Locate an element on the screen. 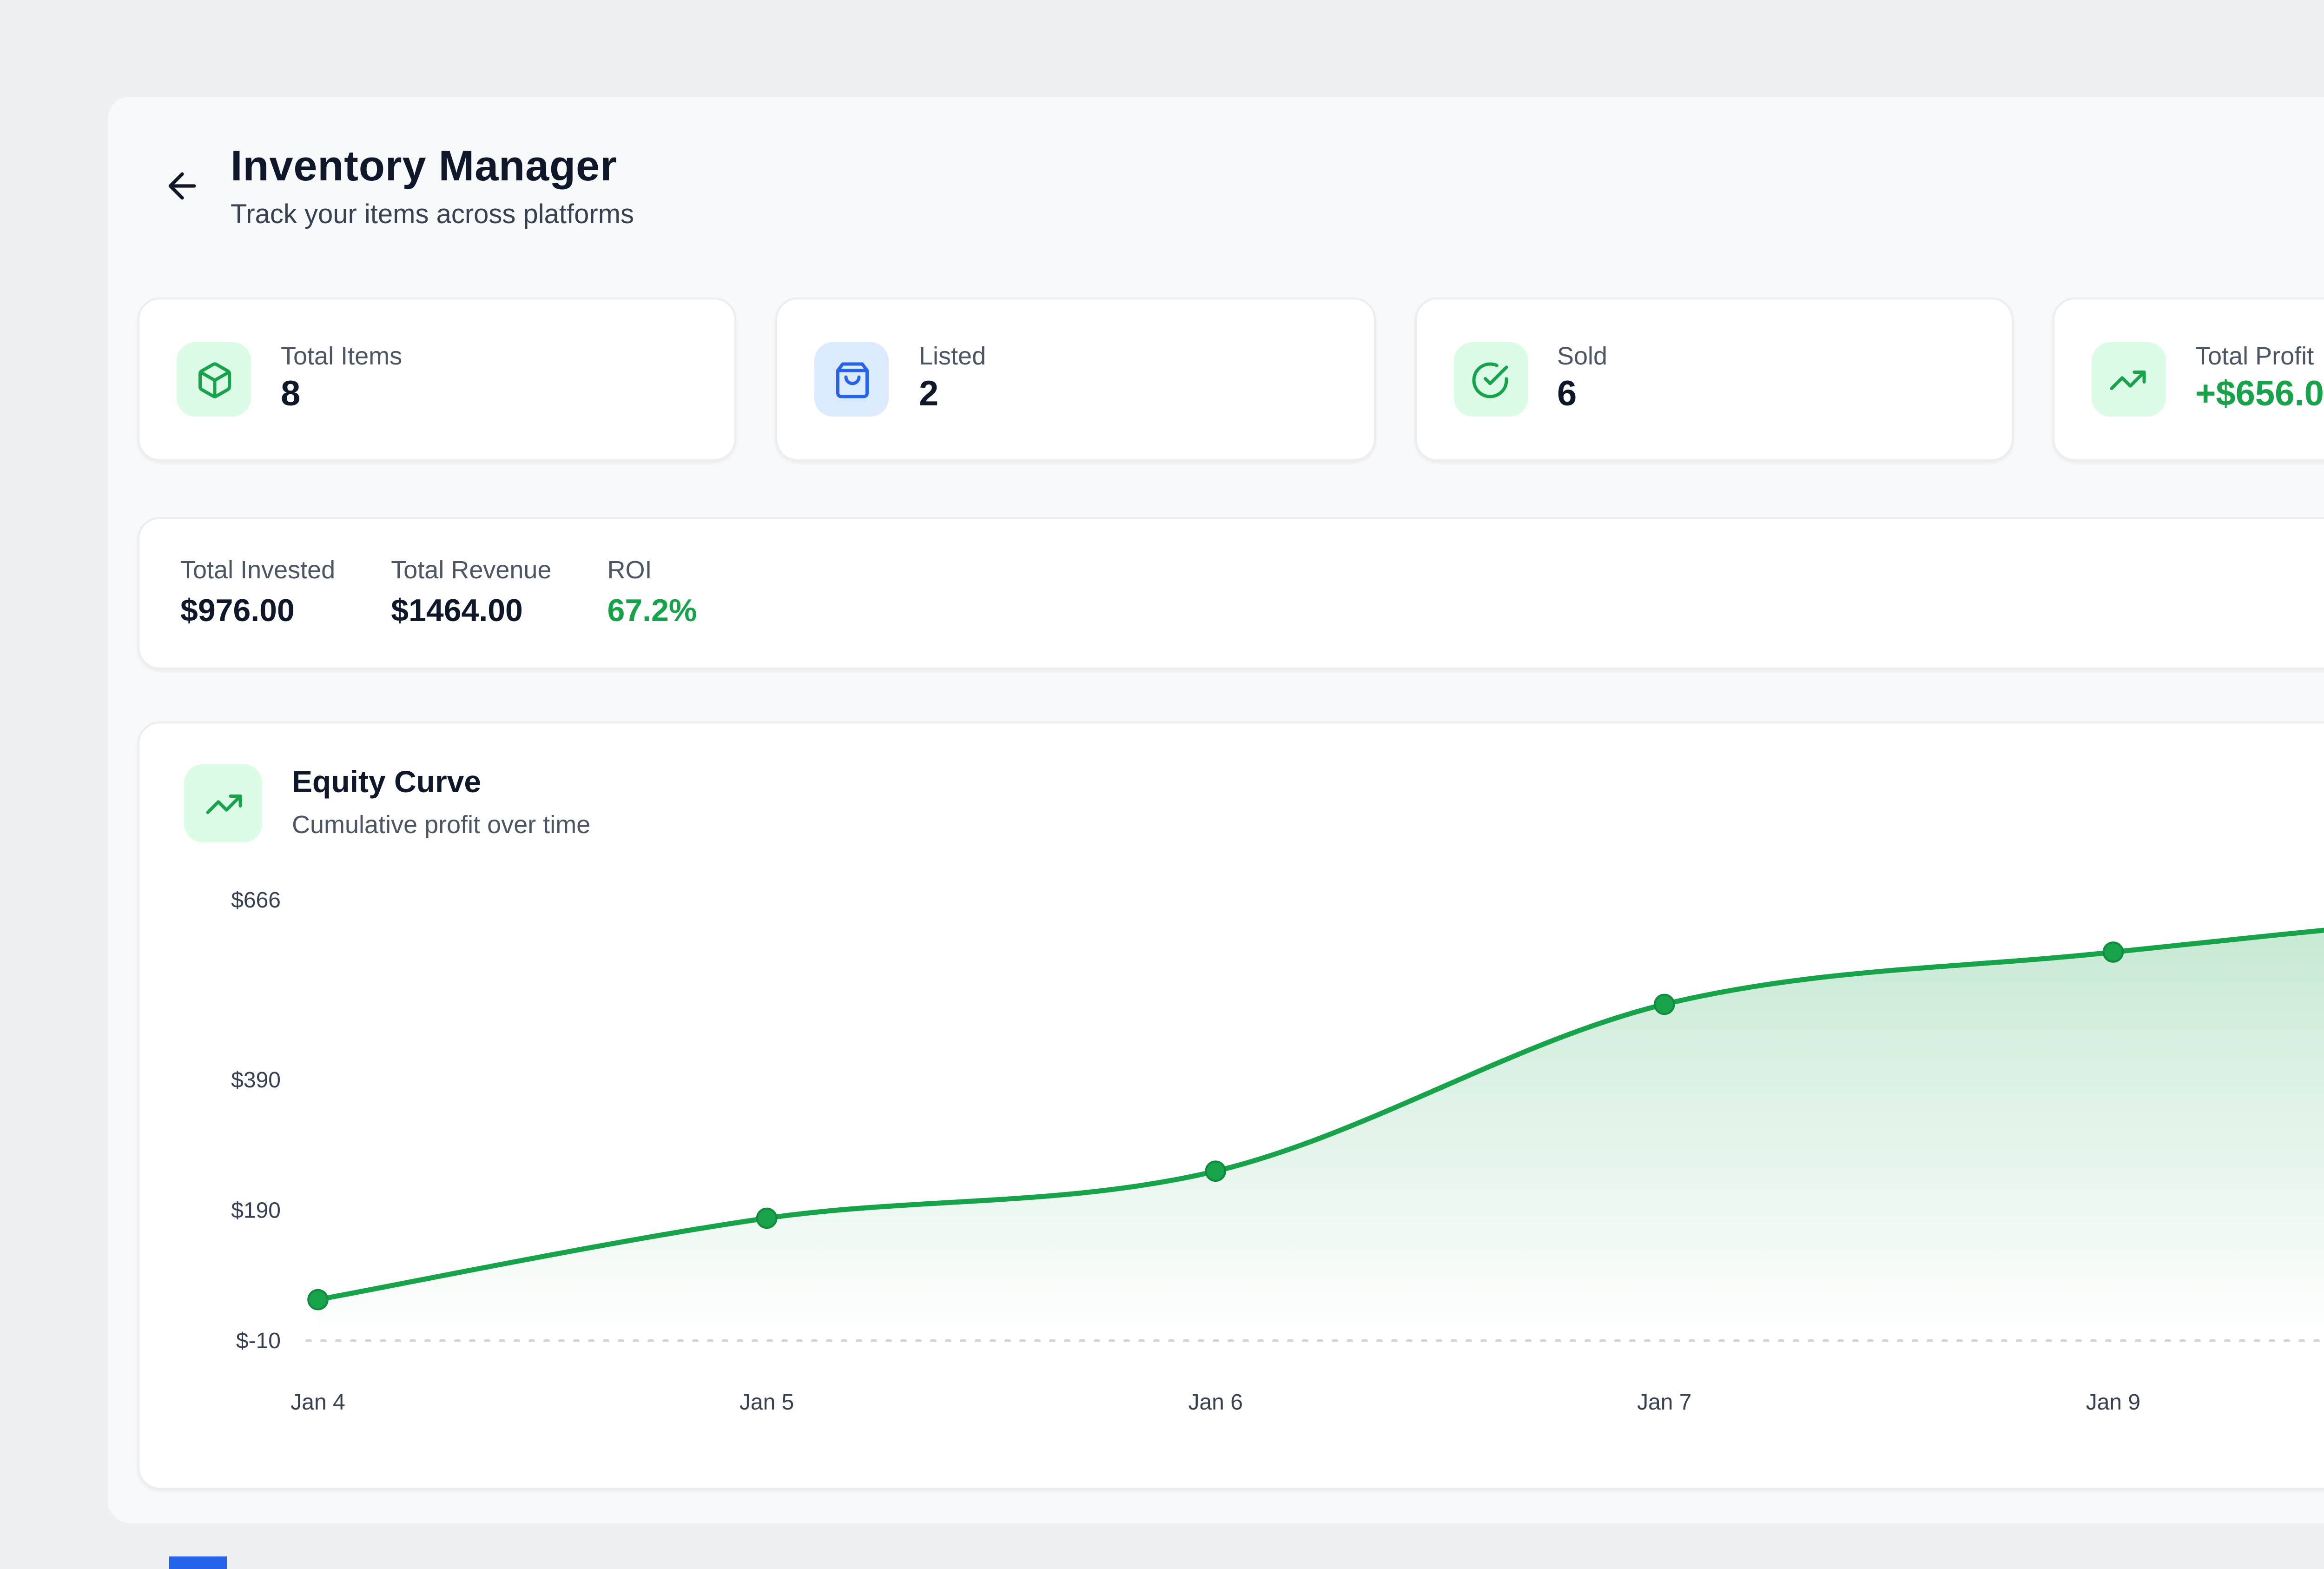 The width and height of the screenshot is (2324, 1569). x-tick-label: Jan 9 is located at coordinates (2113, 1402).